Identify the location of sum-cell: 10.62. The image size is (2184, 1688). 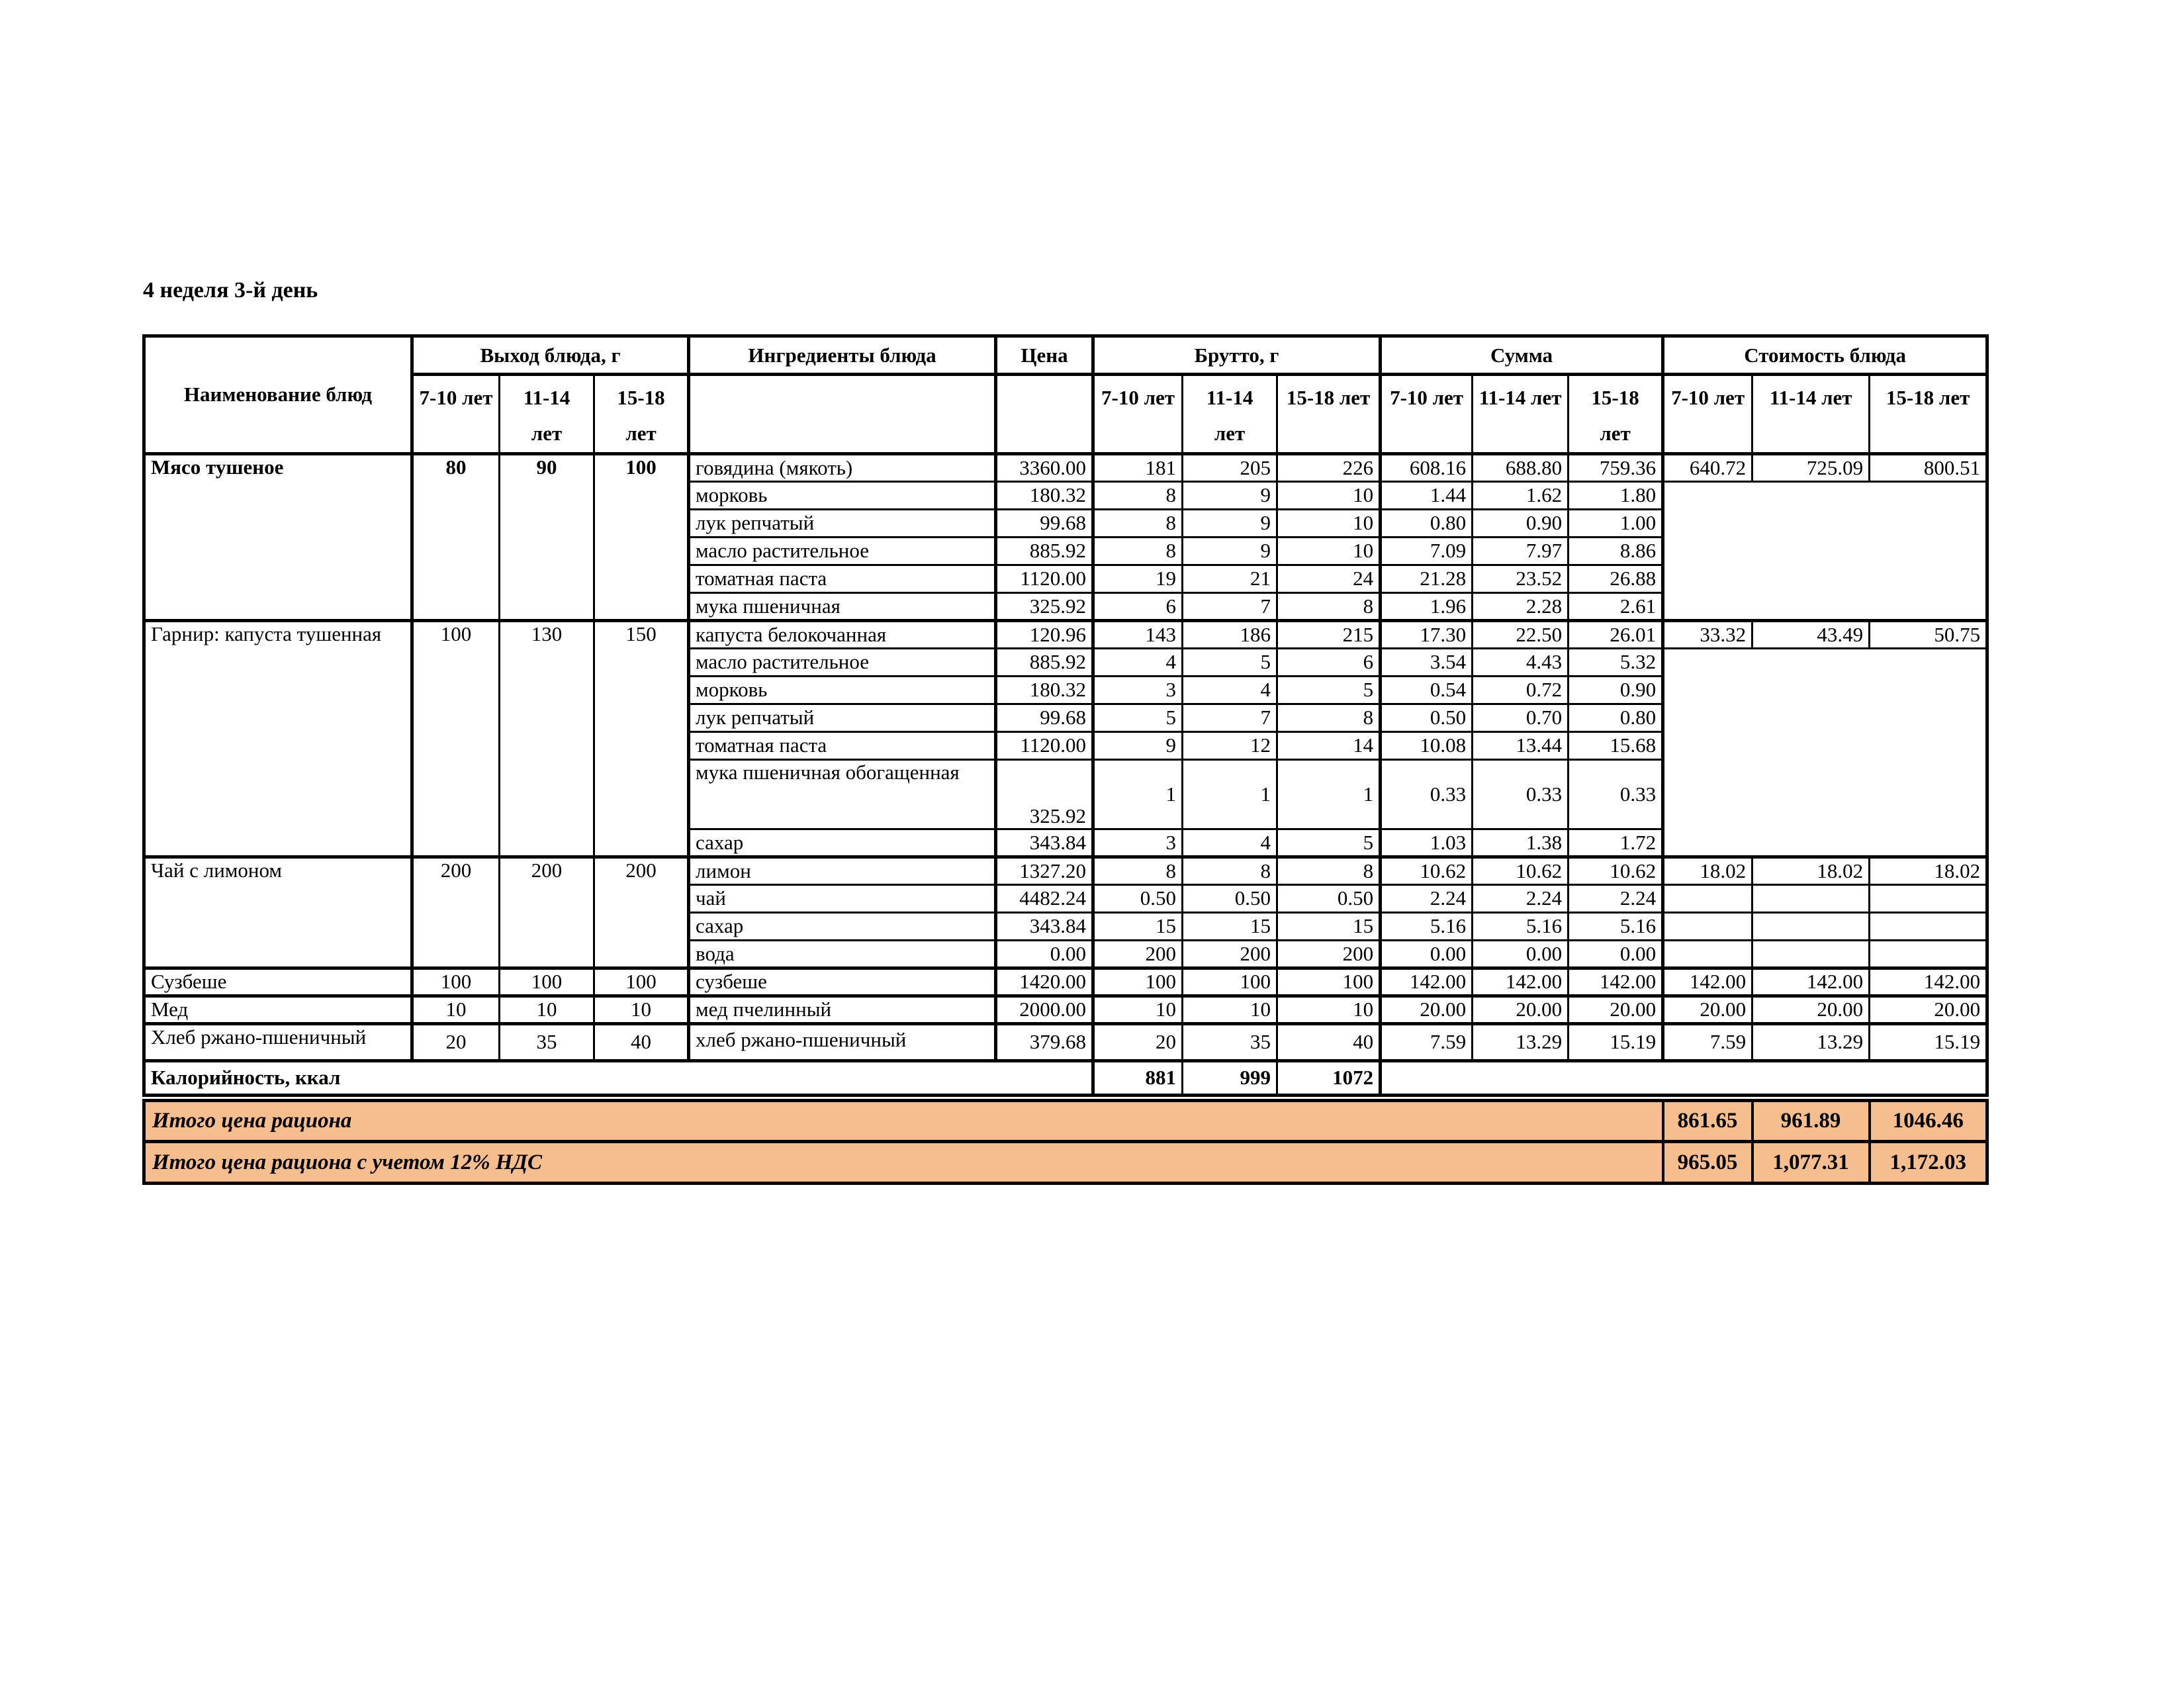
(1521, 870).